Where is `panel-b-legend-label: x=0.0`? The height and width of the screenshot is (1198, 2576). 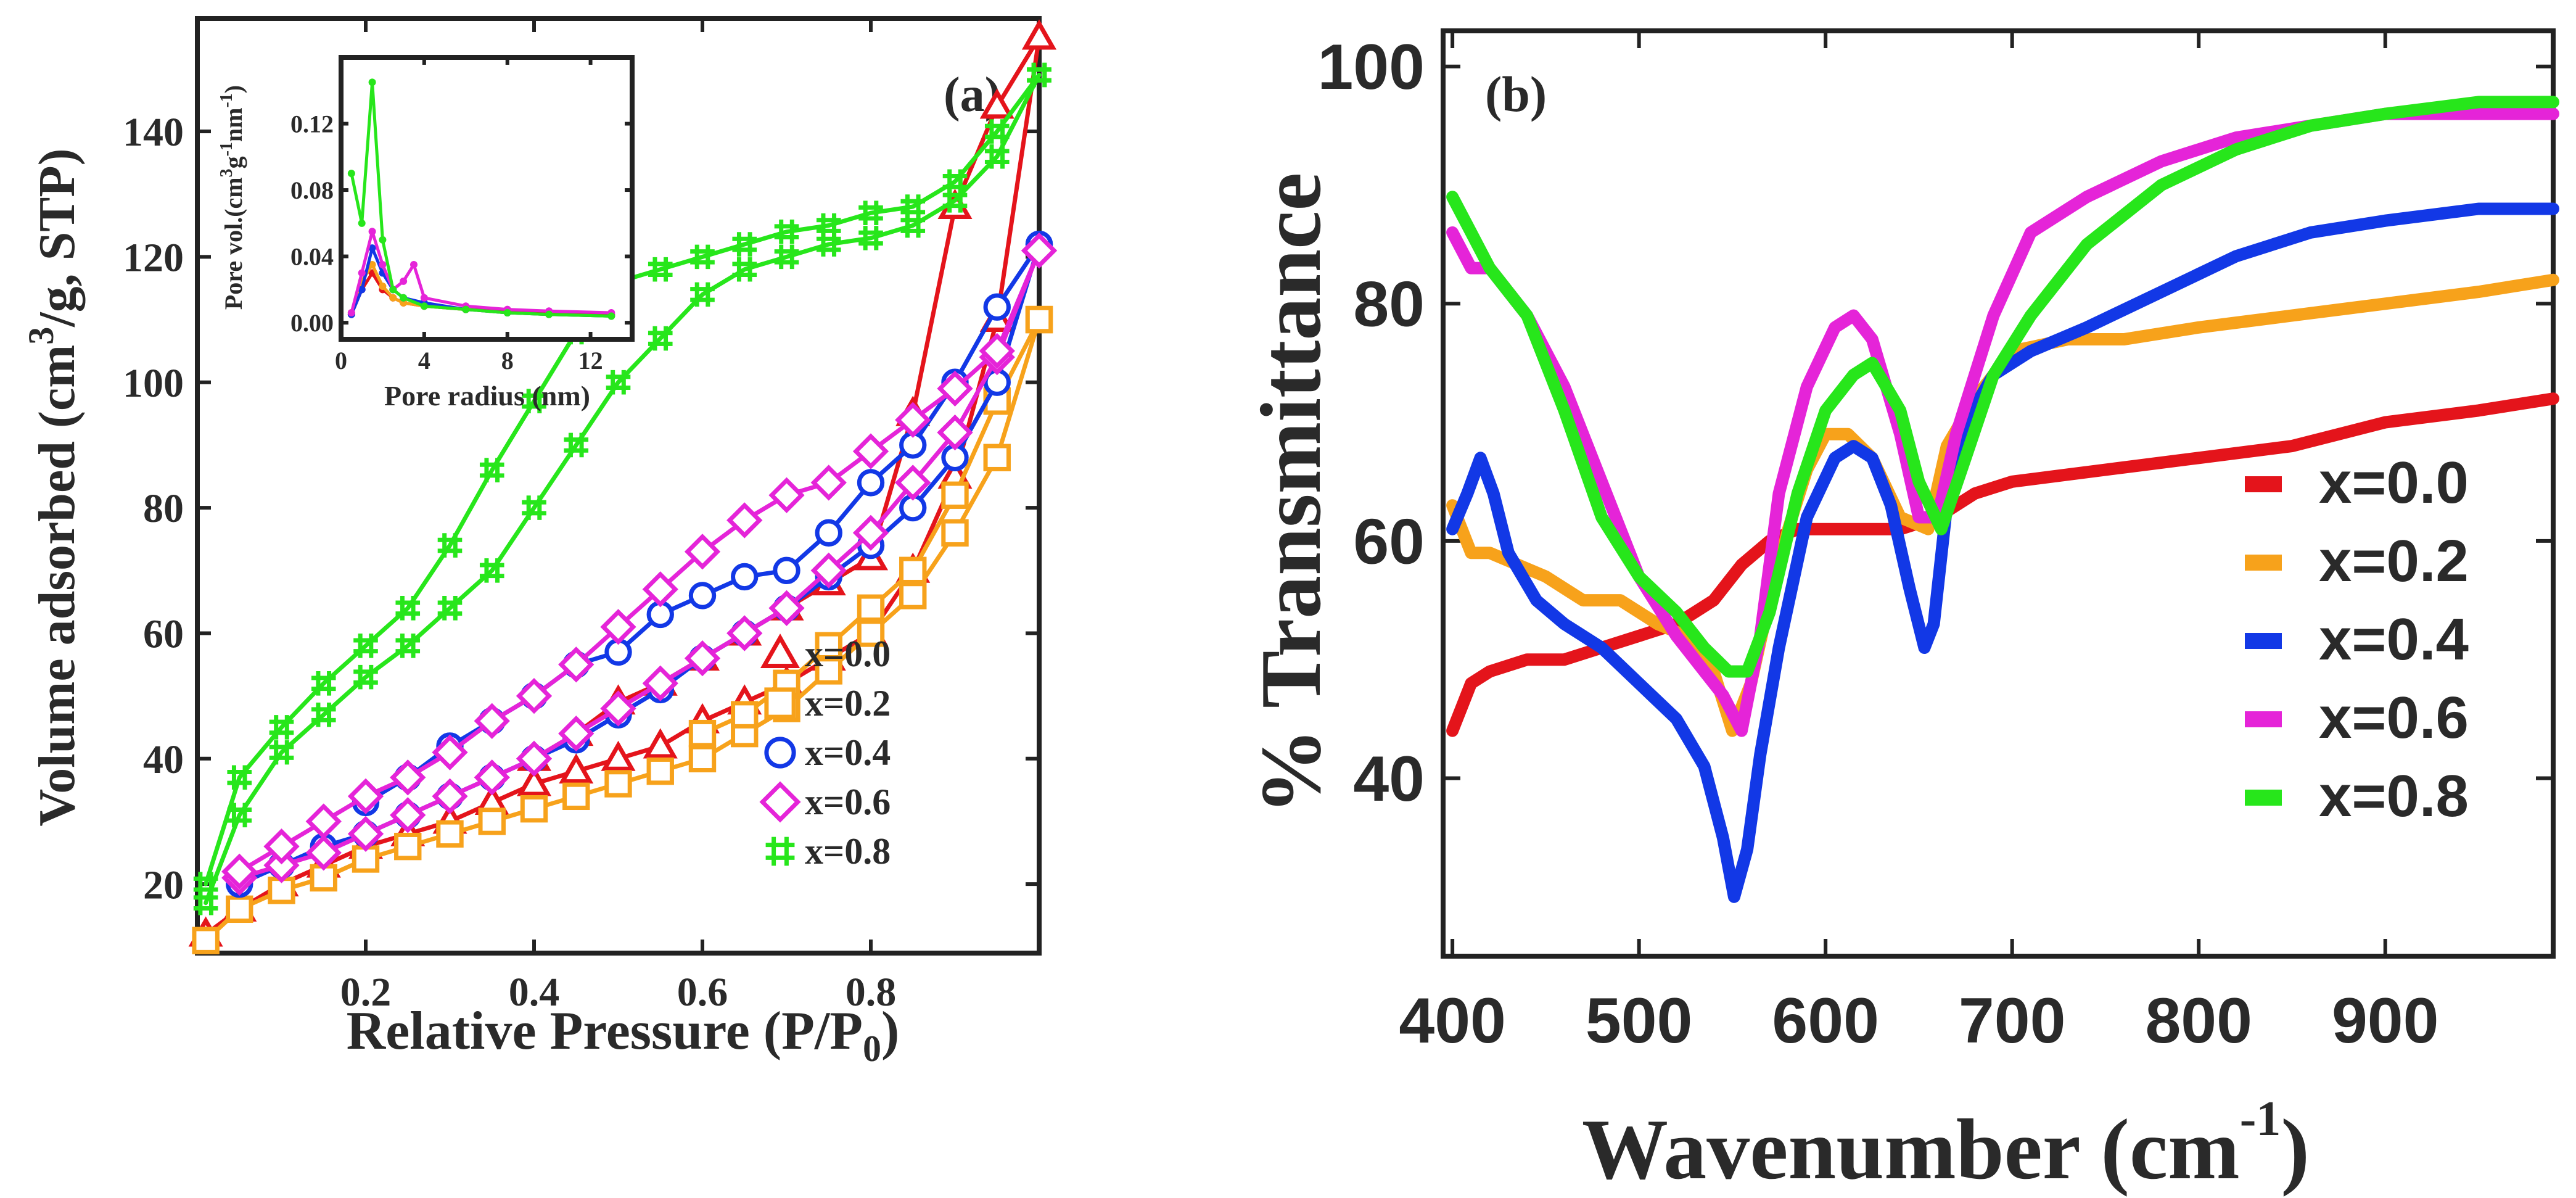
panel-b-legend-label: x=0.0 is located at coordinates (2394, 483).